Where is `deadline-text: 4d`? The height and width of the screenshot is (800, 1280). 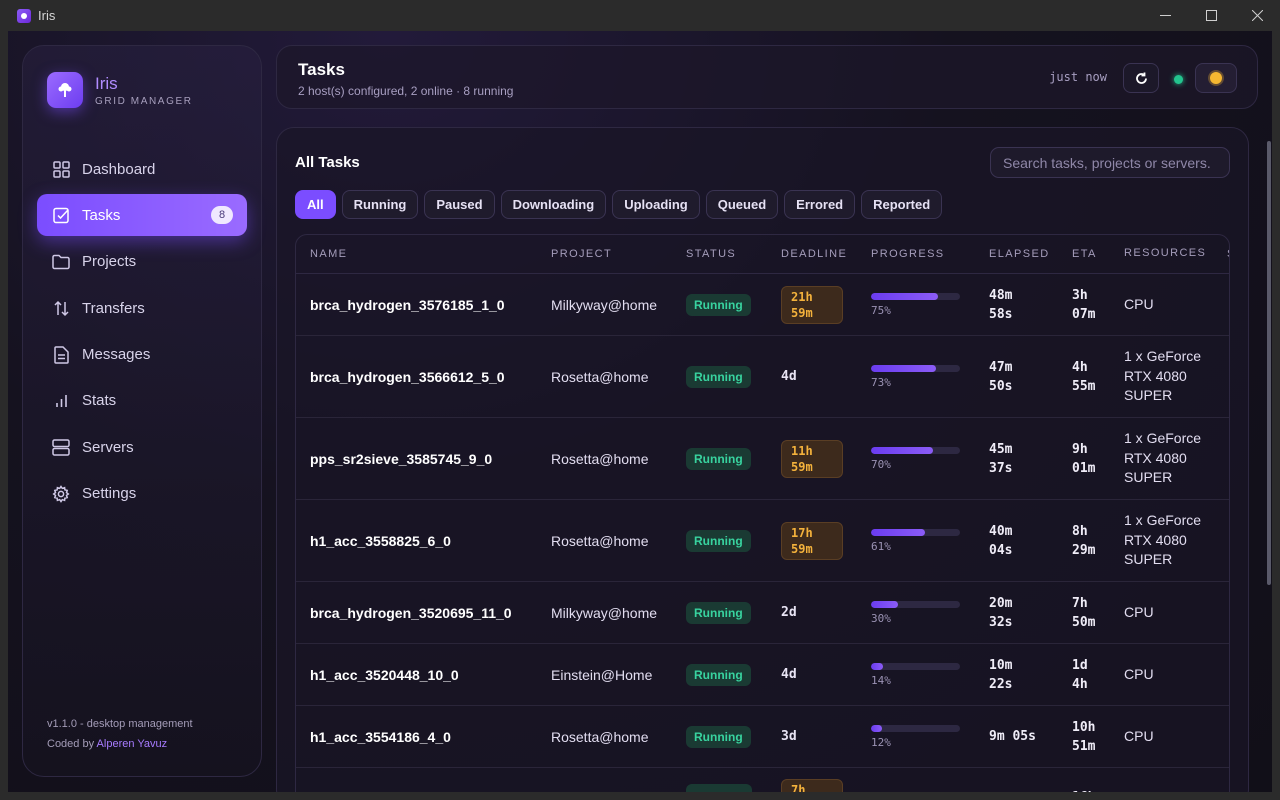 deadline-text: 4d is located at coordinates (789, 674).